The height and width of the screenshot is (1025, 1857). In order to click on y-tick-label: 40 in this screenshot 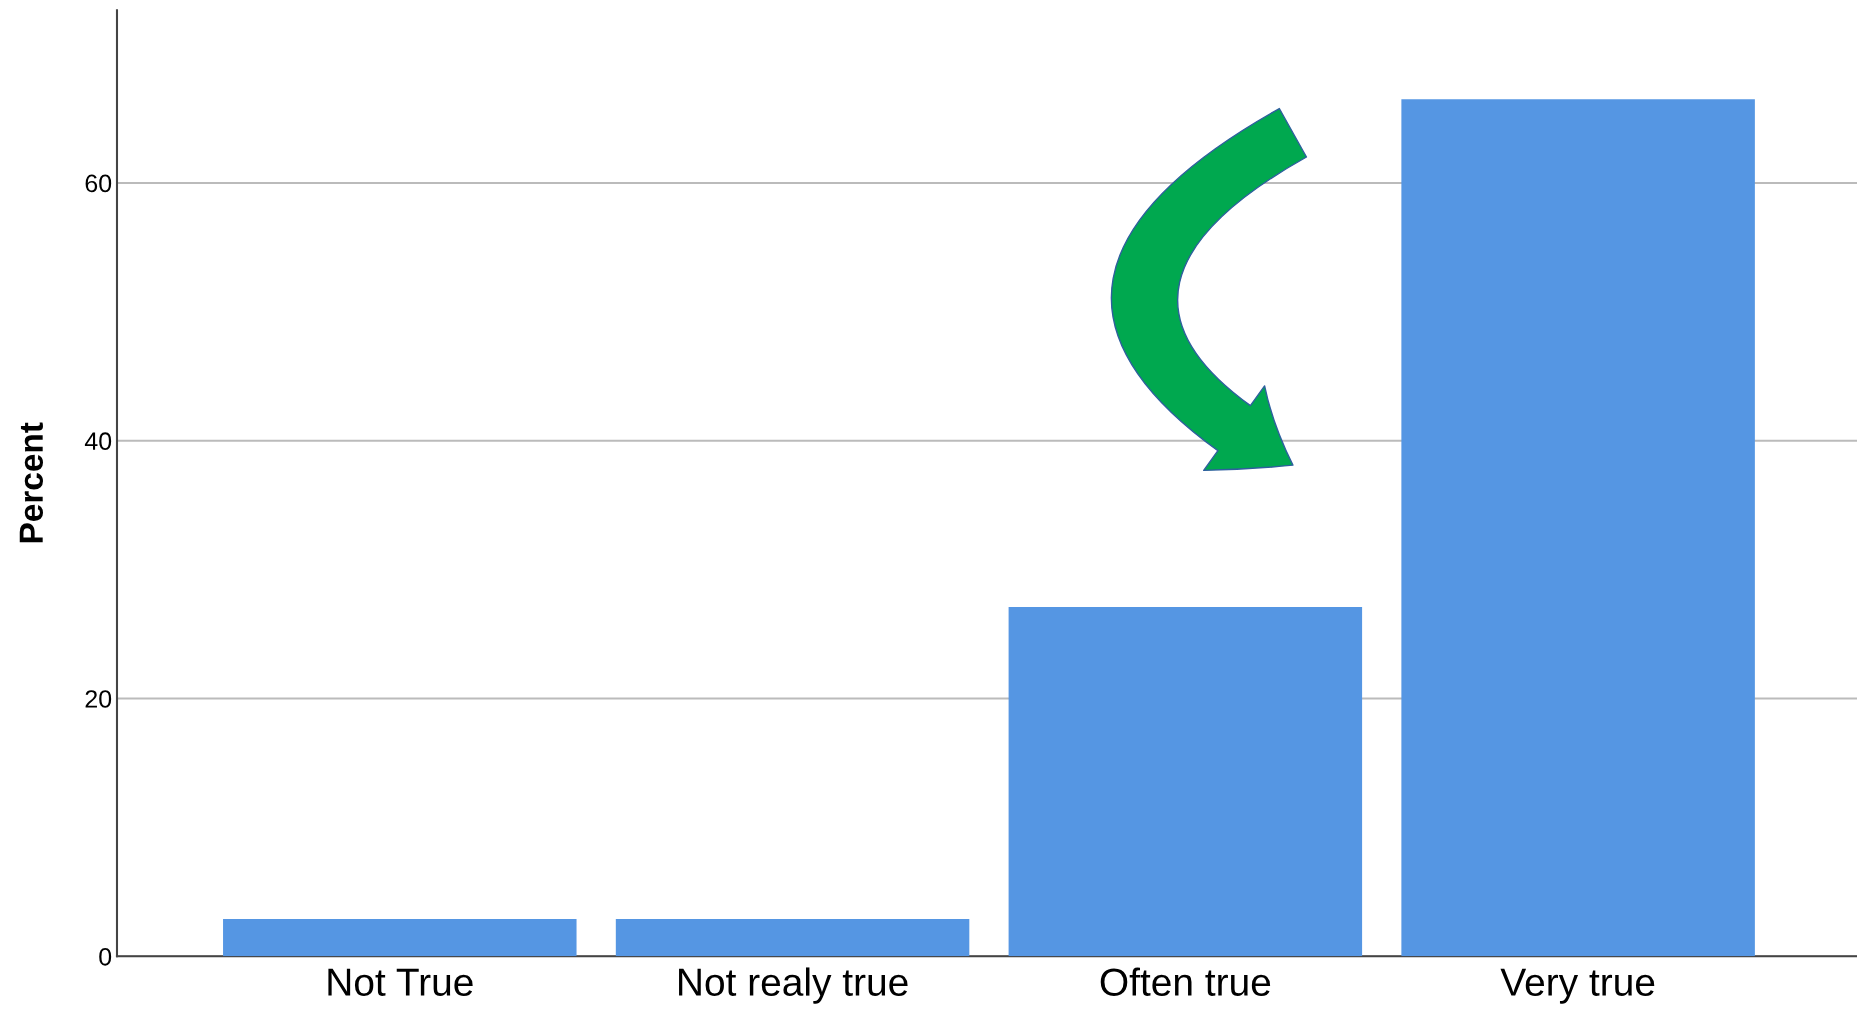, I will do `click(98, 441)`.